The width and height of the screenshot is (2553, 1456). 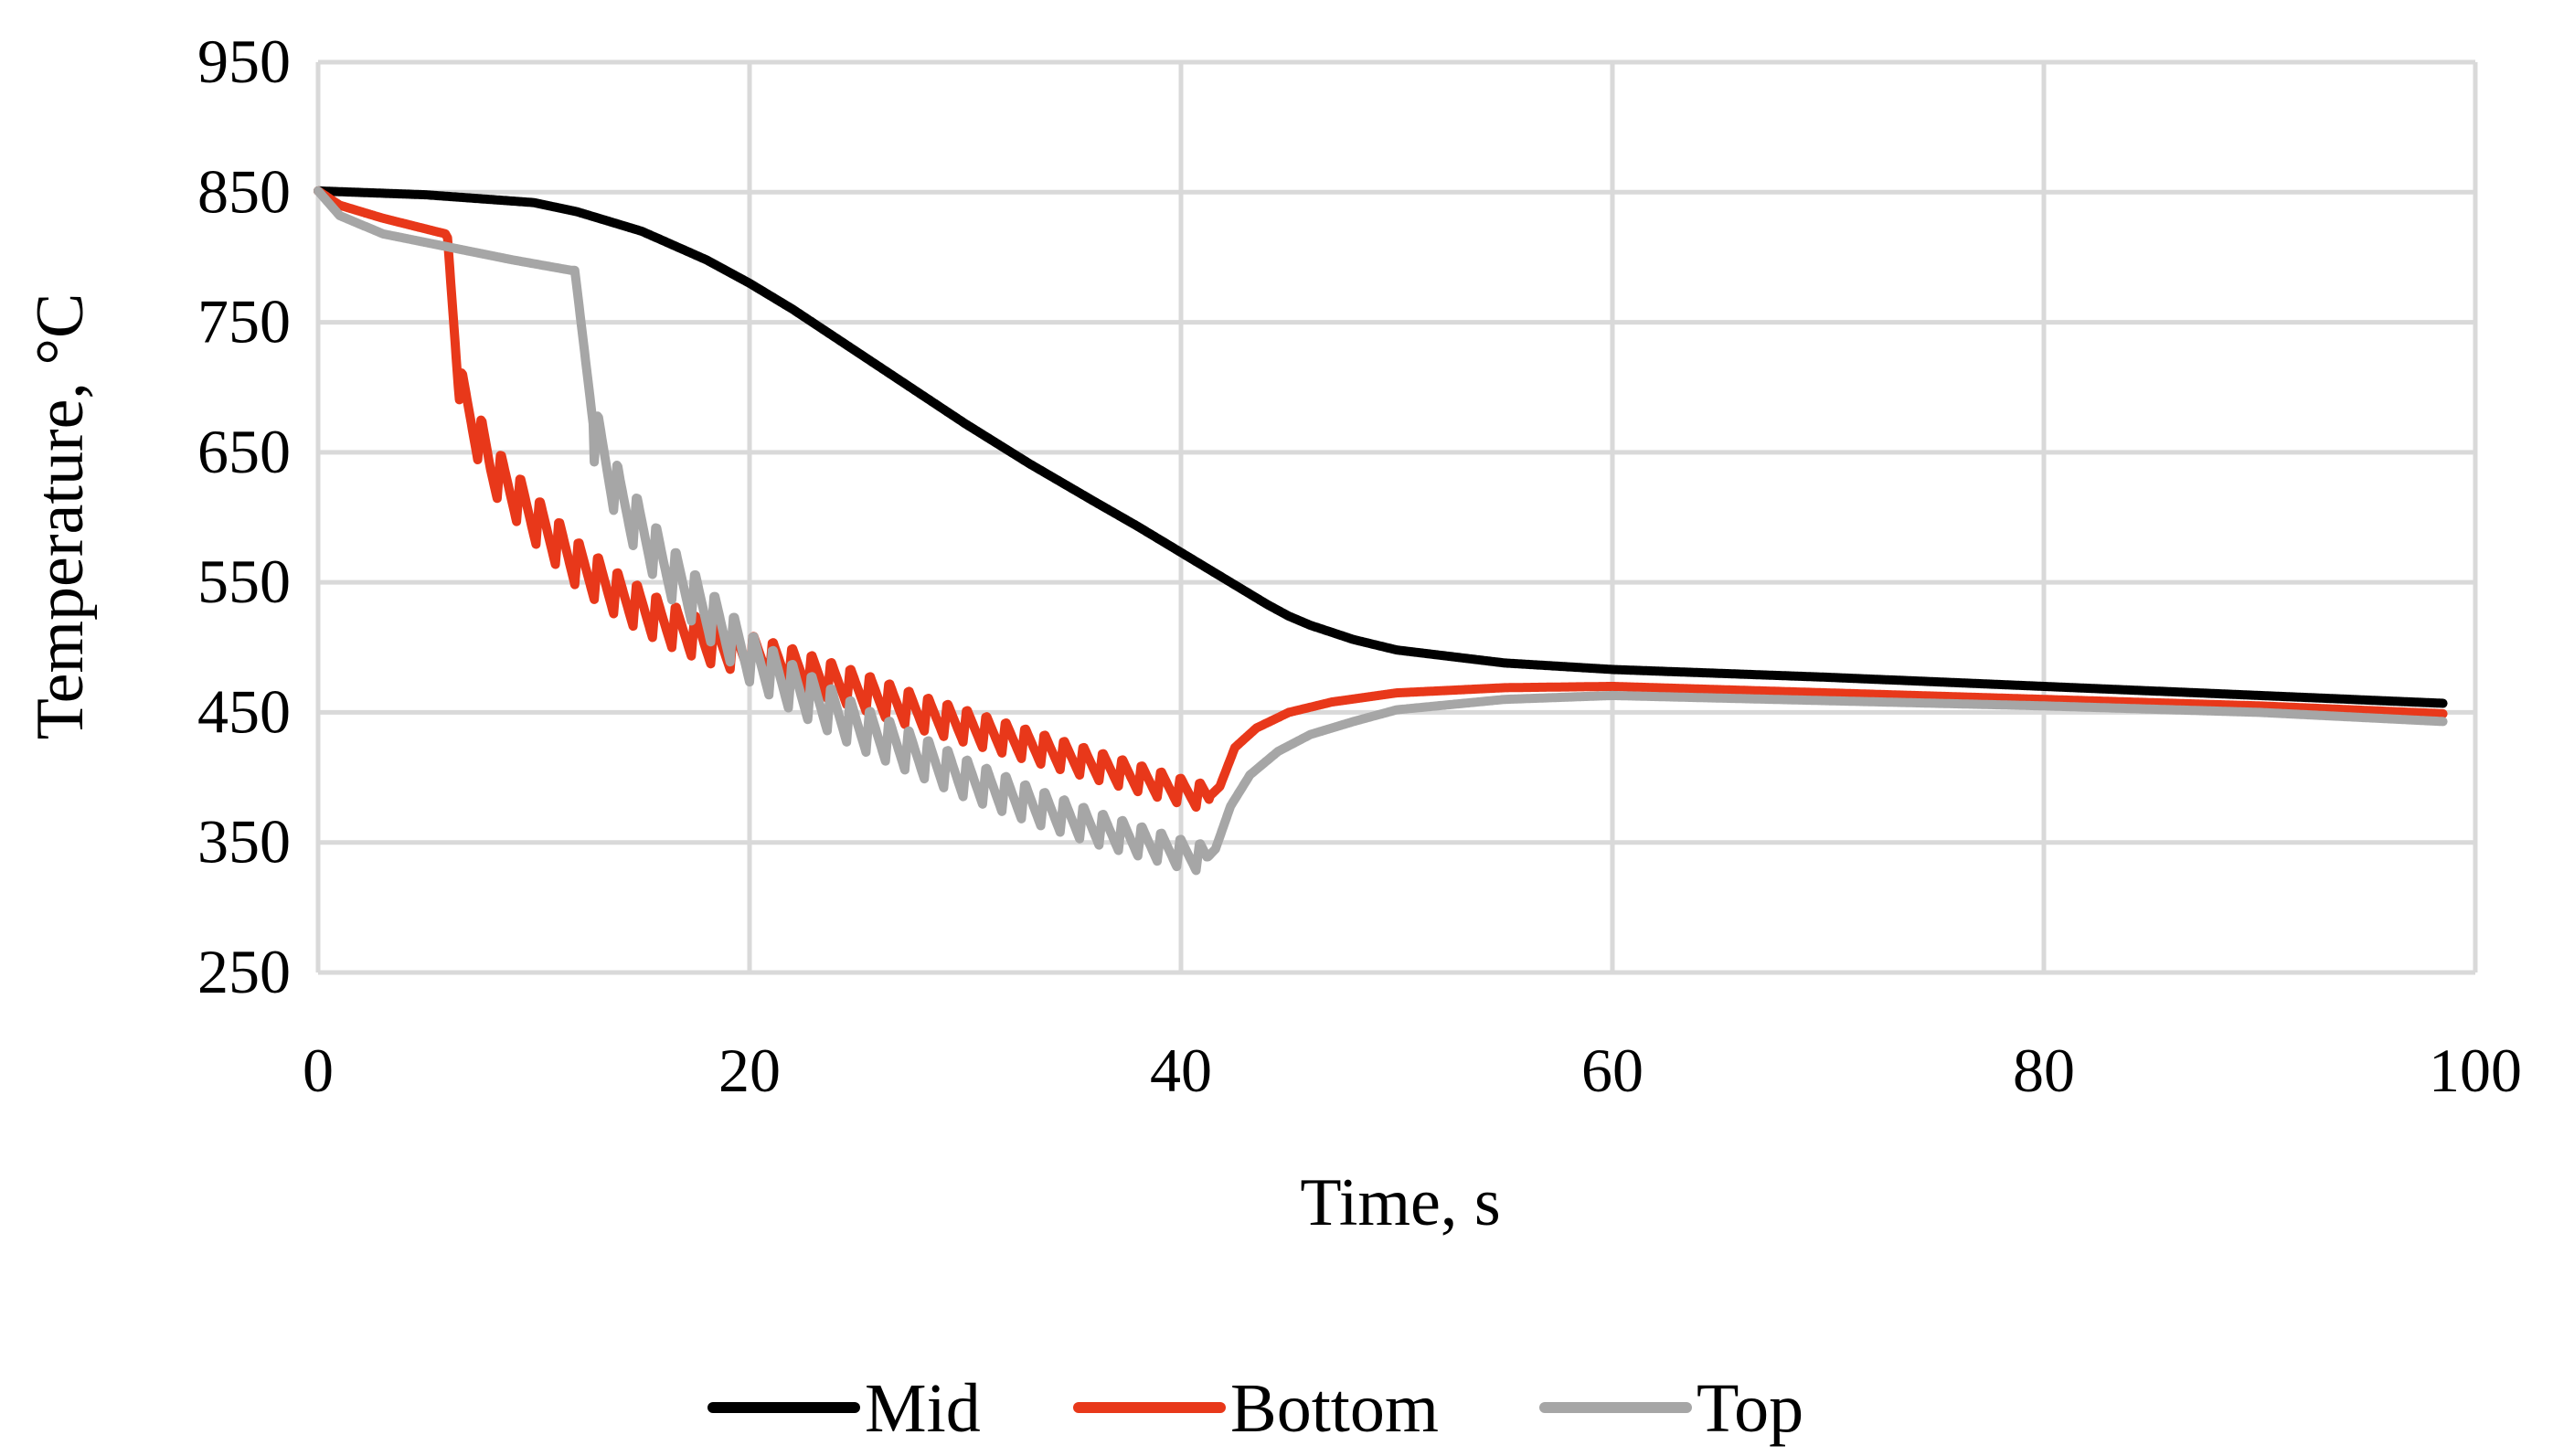 What do you see at coordinates (1412, 1070) in the screenshot?
I see `x-axis-ticks: 0 20 40 60 80 100` at bounding box center [1412, 1070].